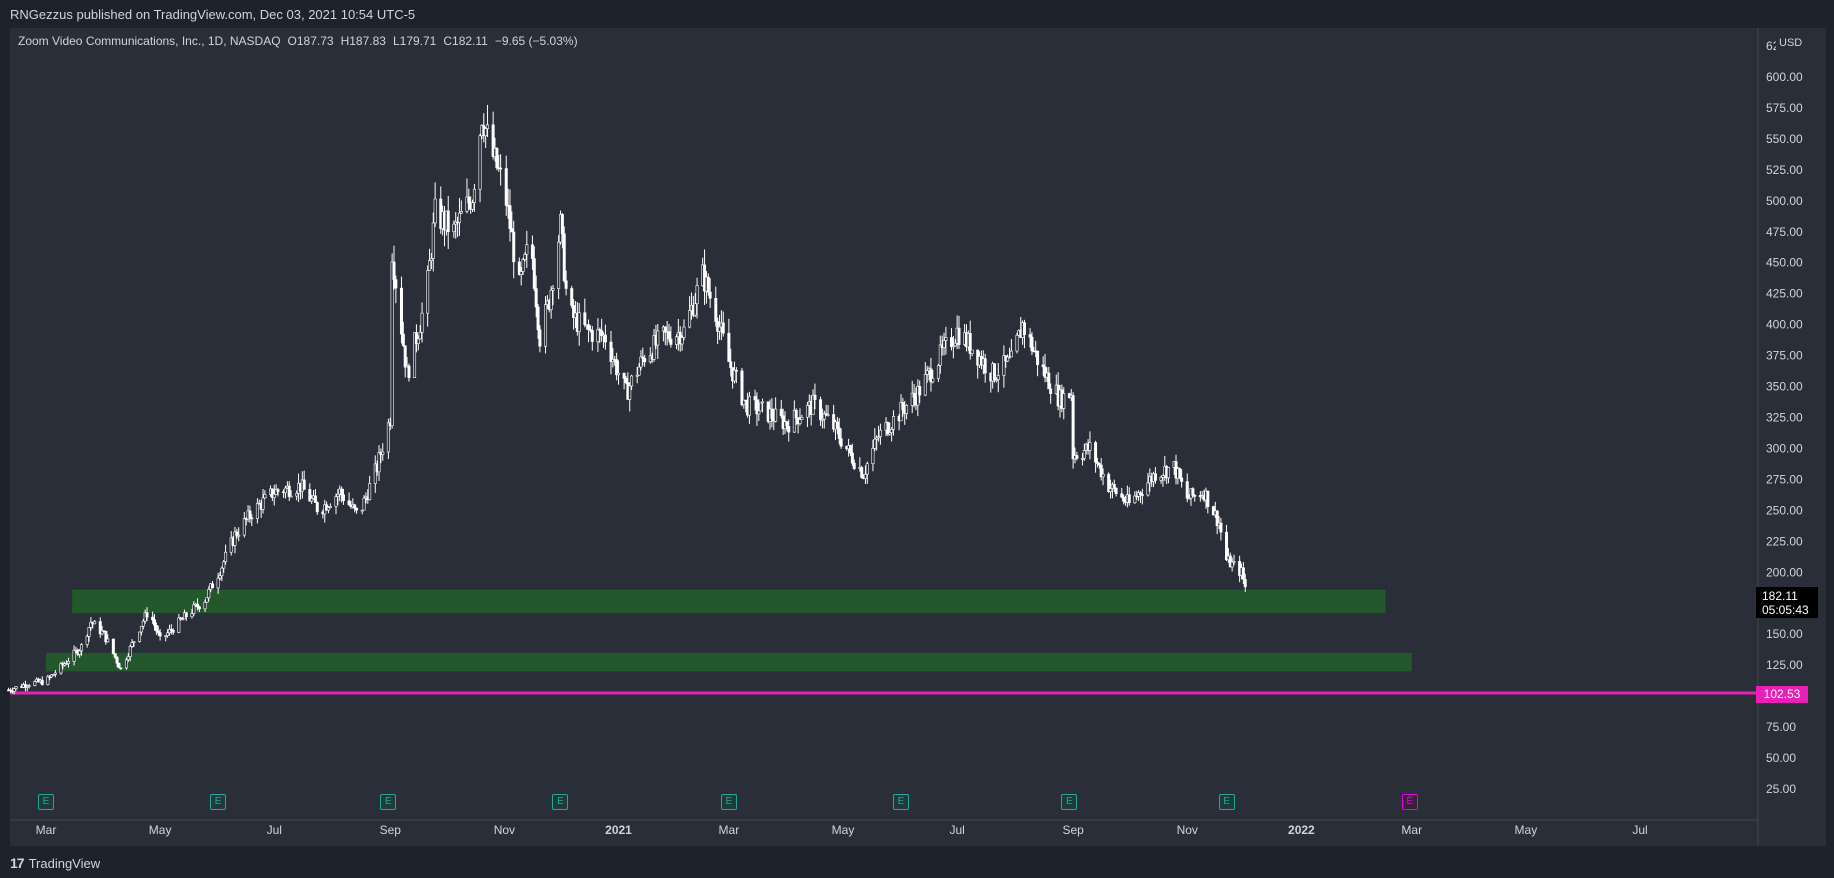 The image size is (1834, 878). What do you see at coordinates (1784, 572) in the screenshot?
I see `y-tick-label: 200.00` at bounding box center [1784, 572].